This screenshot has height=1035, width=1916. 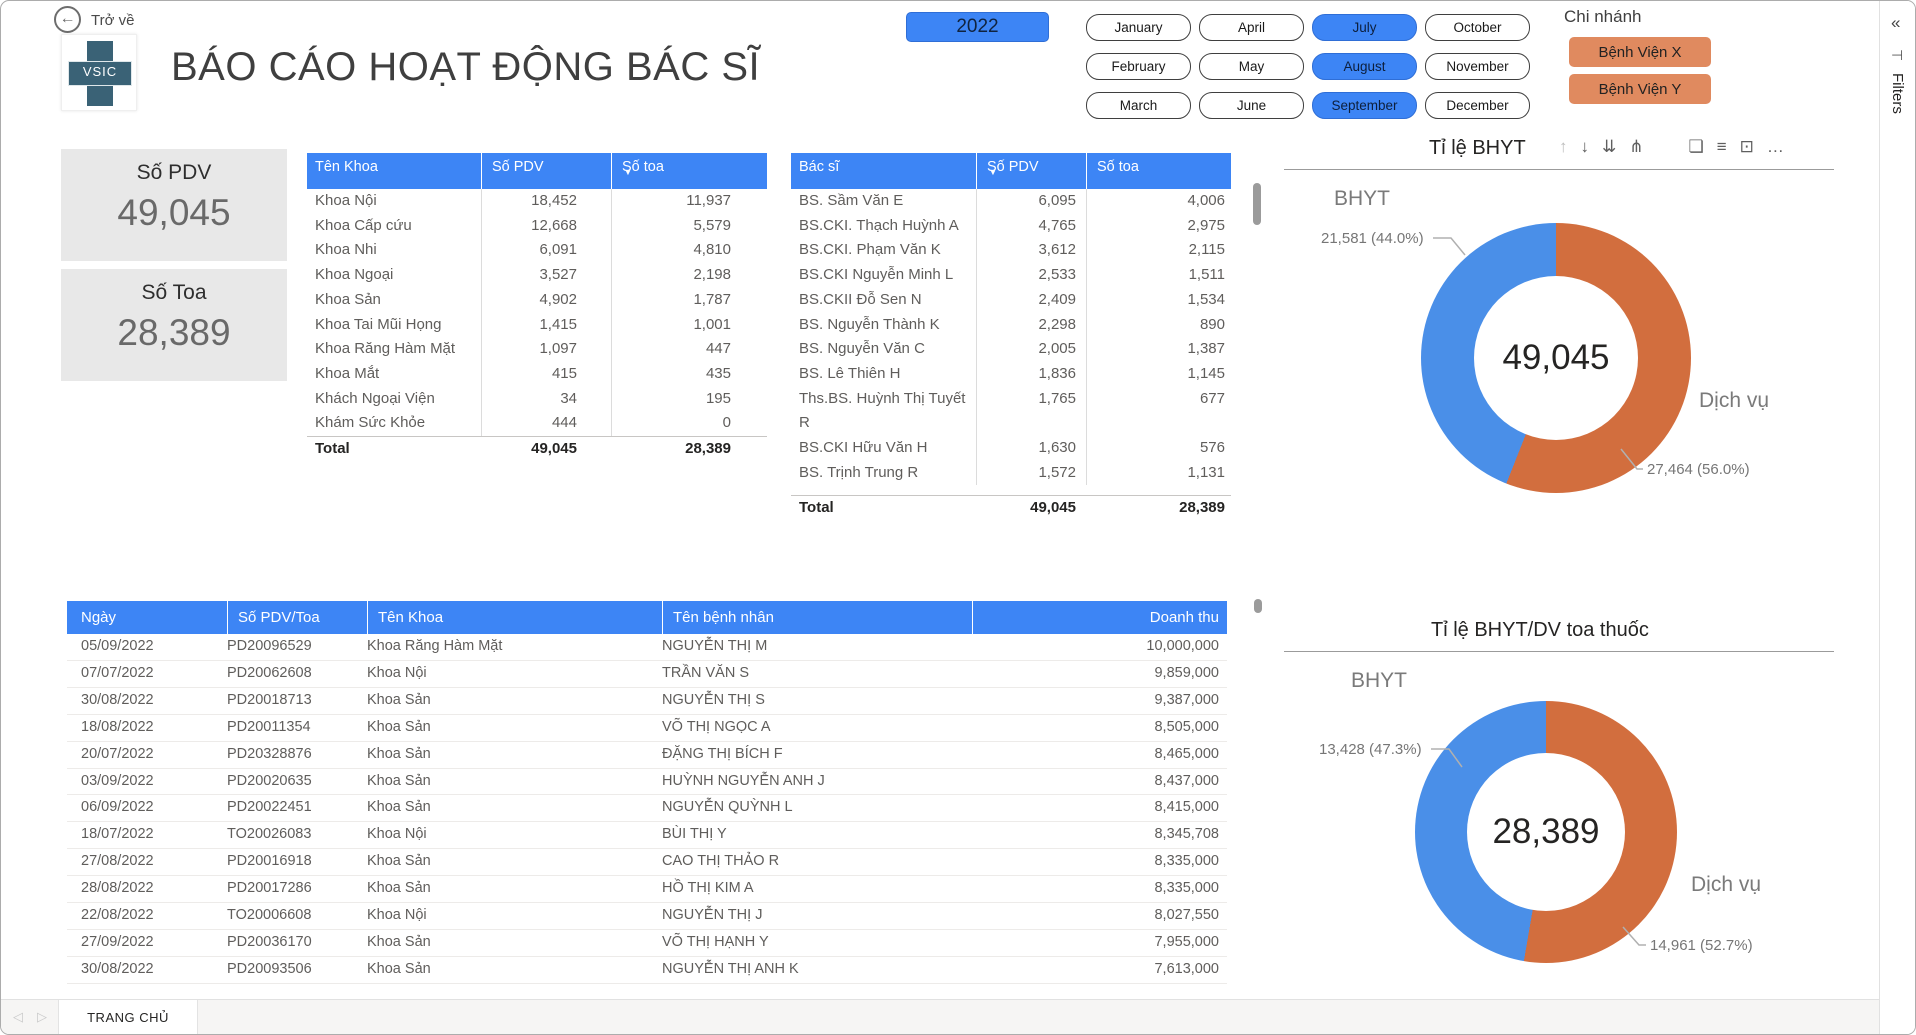 What do you see at coordinates (1011, 275) in the screenshot?
I see `table-row: BS.CKI Nguyễn Minh L 2,533 1,511` at bounding box center [1011, 275].